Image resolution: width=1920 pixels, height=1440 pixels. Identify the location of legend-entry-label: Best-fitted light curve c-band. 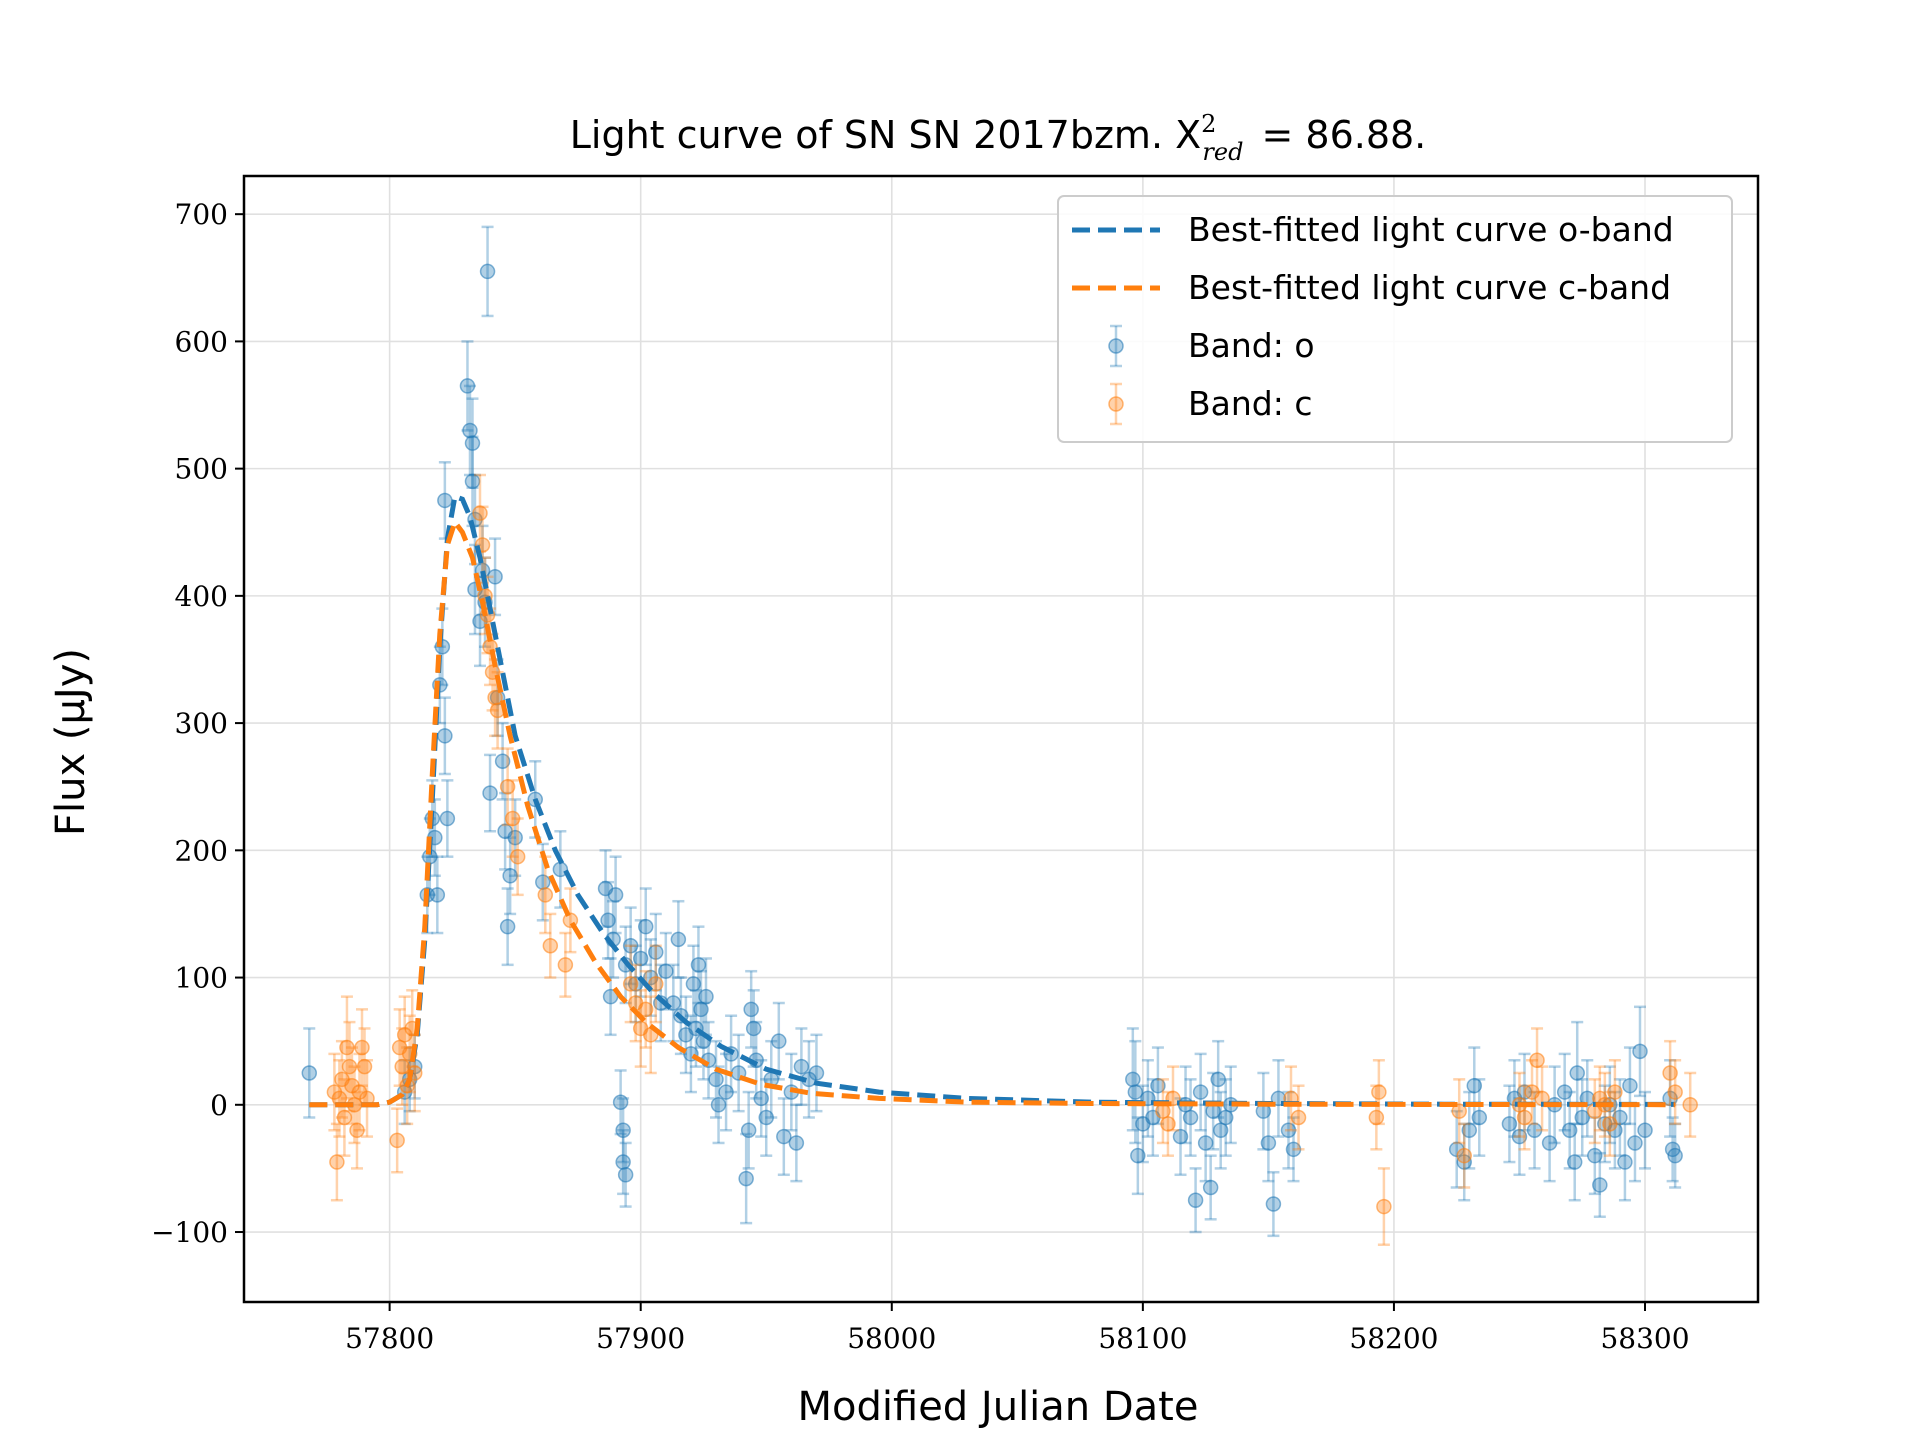
(1429, 287).